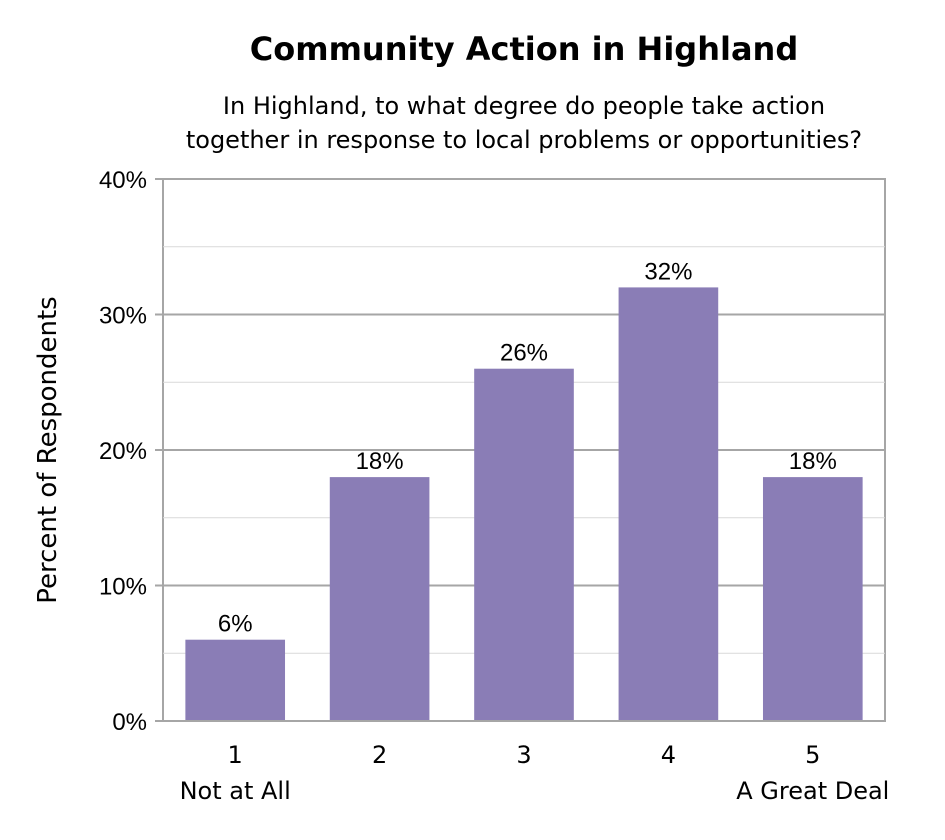  Describe the element at coordinates (524, 49) in the screenshot. I see `chart-title: Community Action in Highland` at that location.